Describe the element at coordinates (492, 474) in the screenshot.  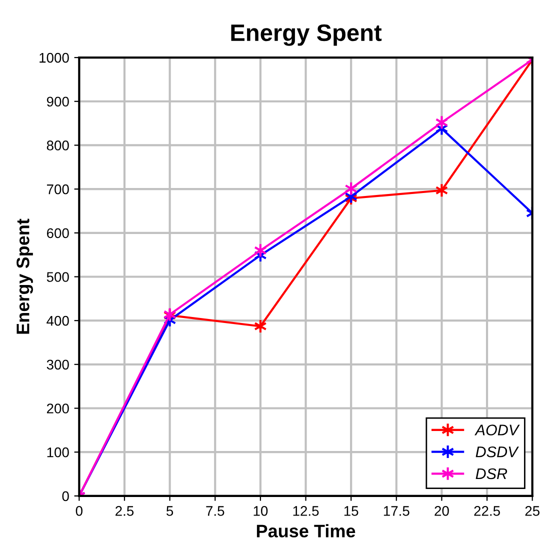
I see `legend-label: DSR` at that location.